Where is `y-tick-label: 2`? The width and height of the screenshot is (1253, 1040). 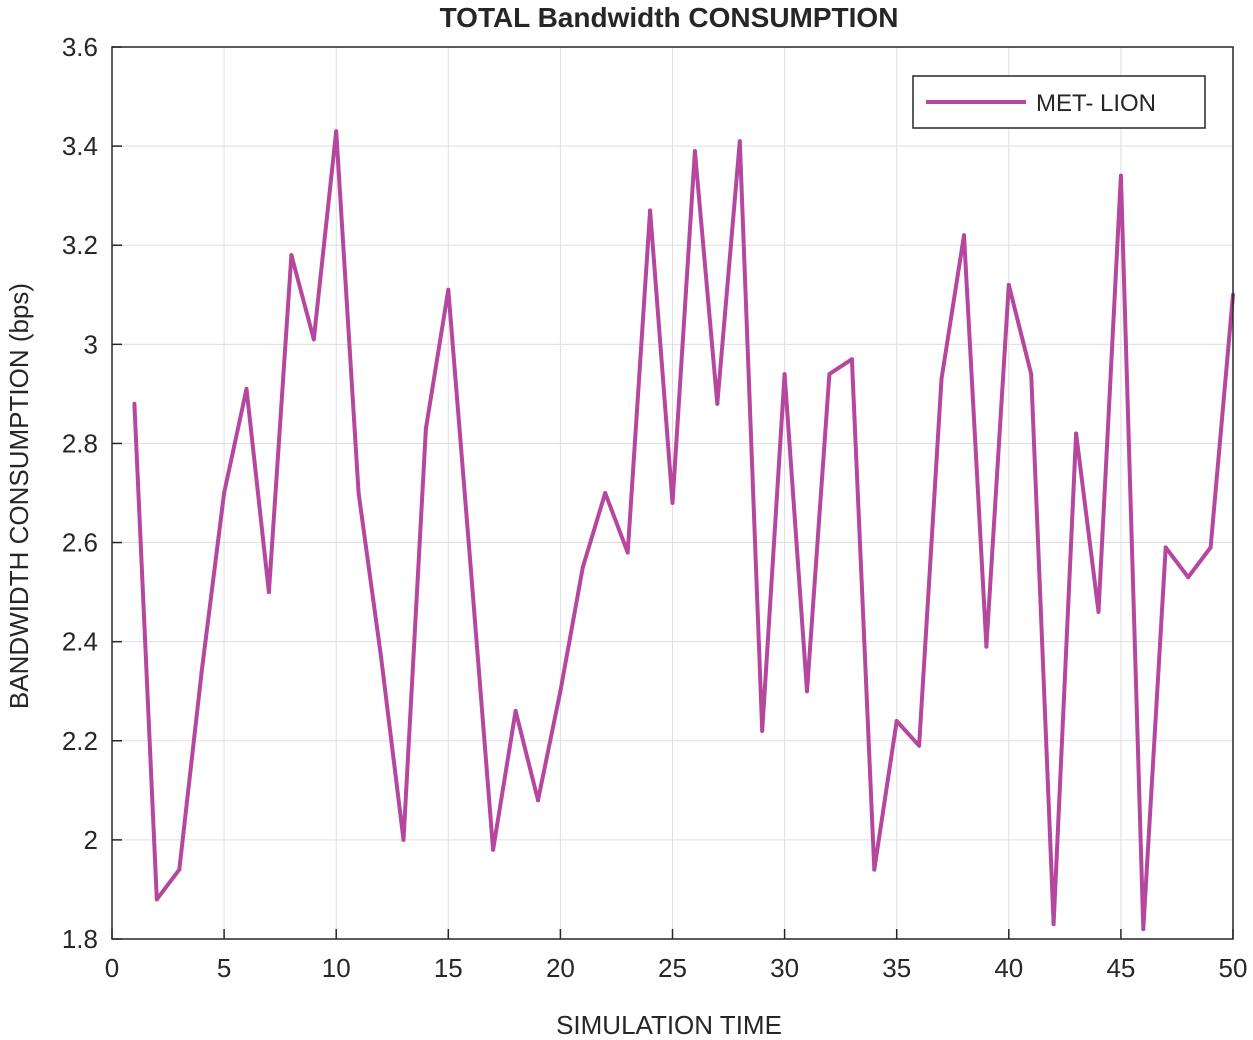 y-tick-label: 2 is located at coordinates (91, 840).